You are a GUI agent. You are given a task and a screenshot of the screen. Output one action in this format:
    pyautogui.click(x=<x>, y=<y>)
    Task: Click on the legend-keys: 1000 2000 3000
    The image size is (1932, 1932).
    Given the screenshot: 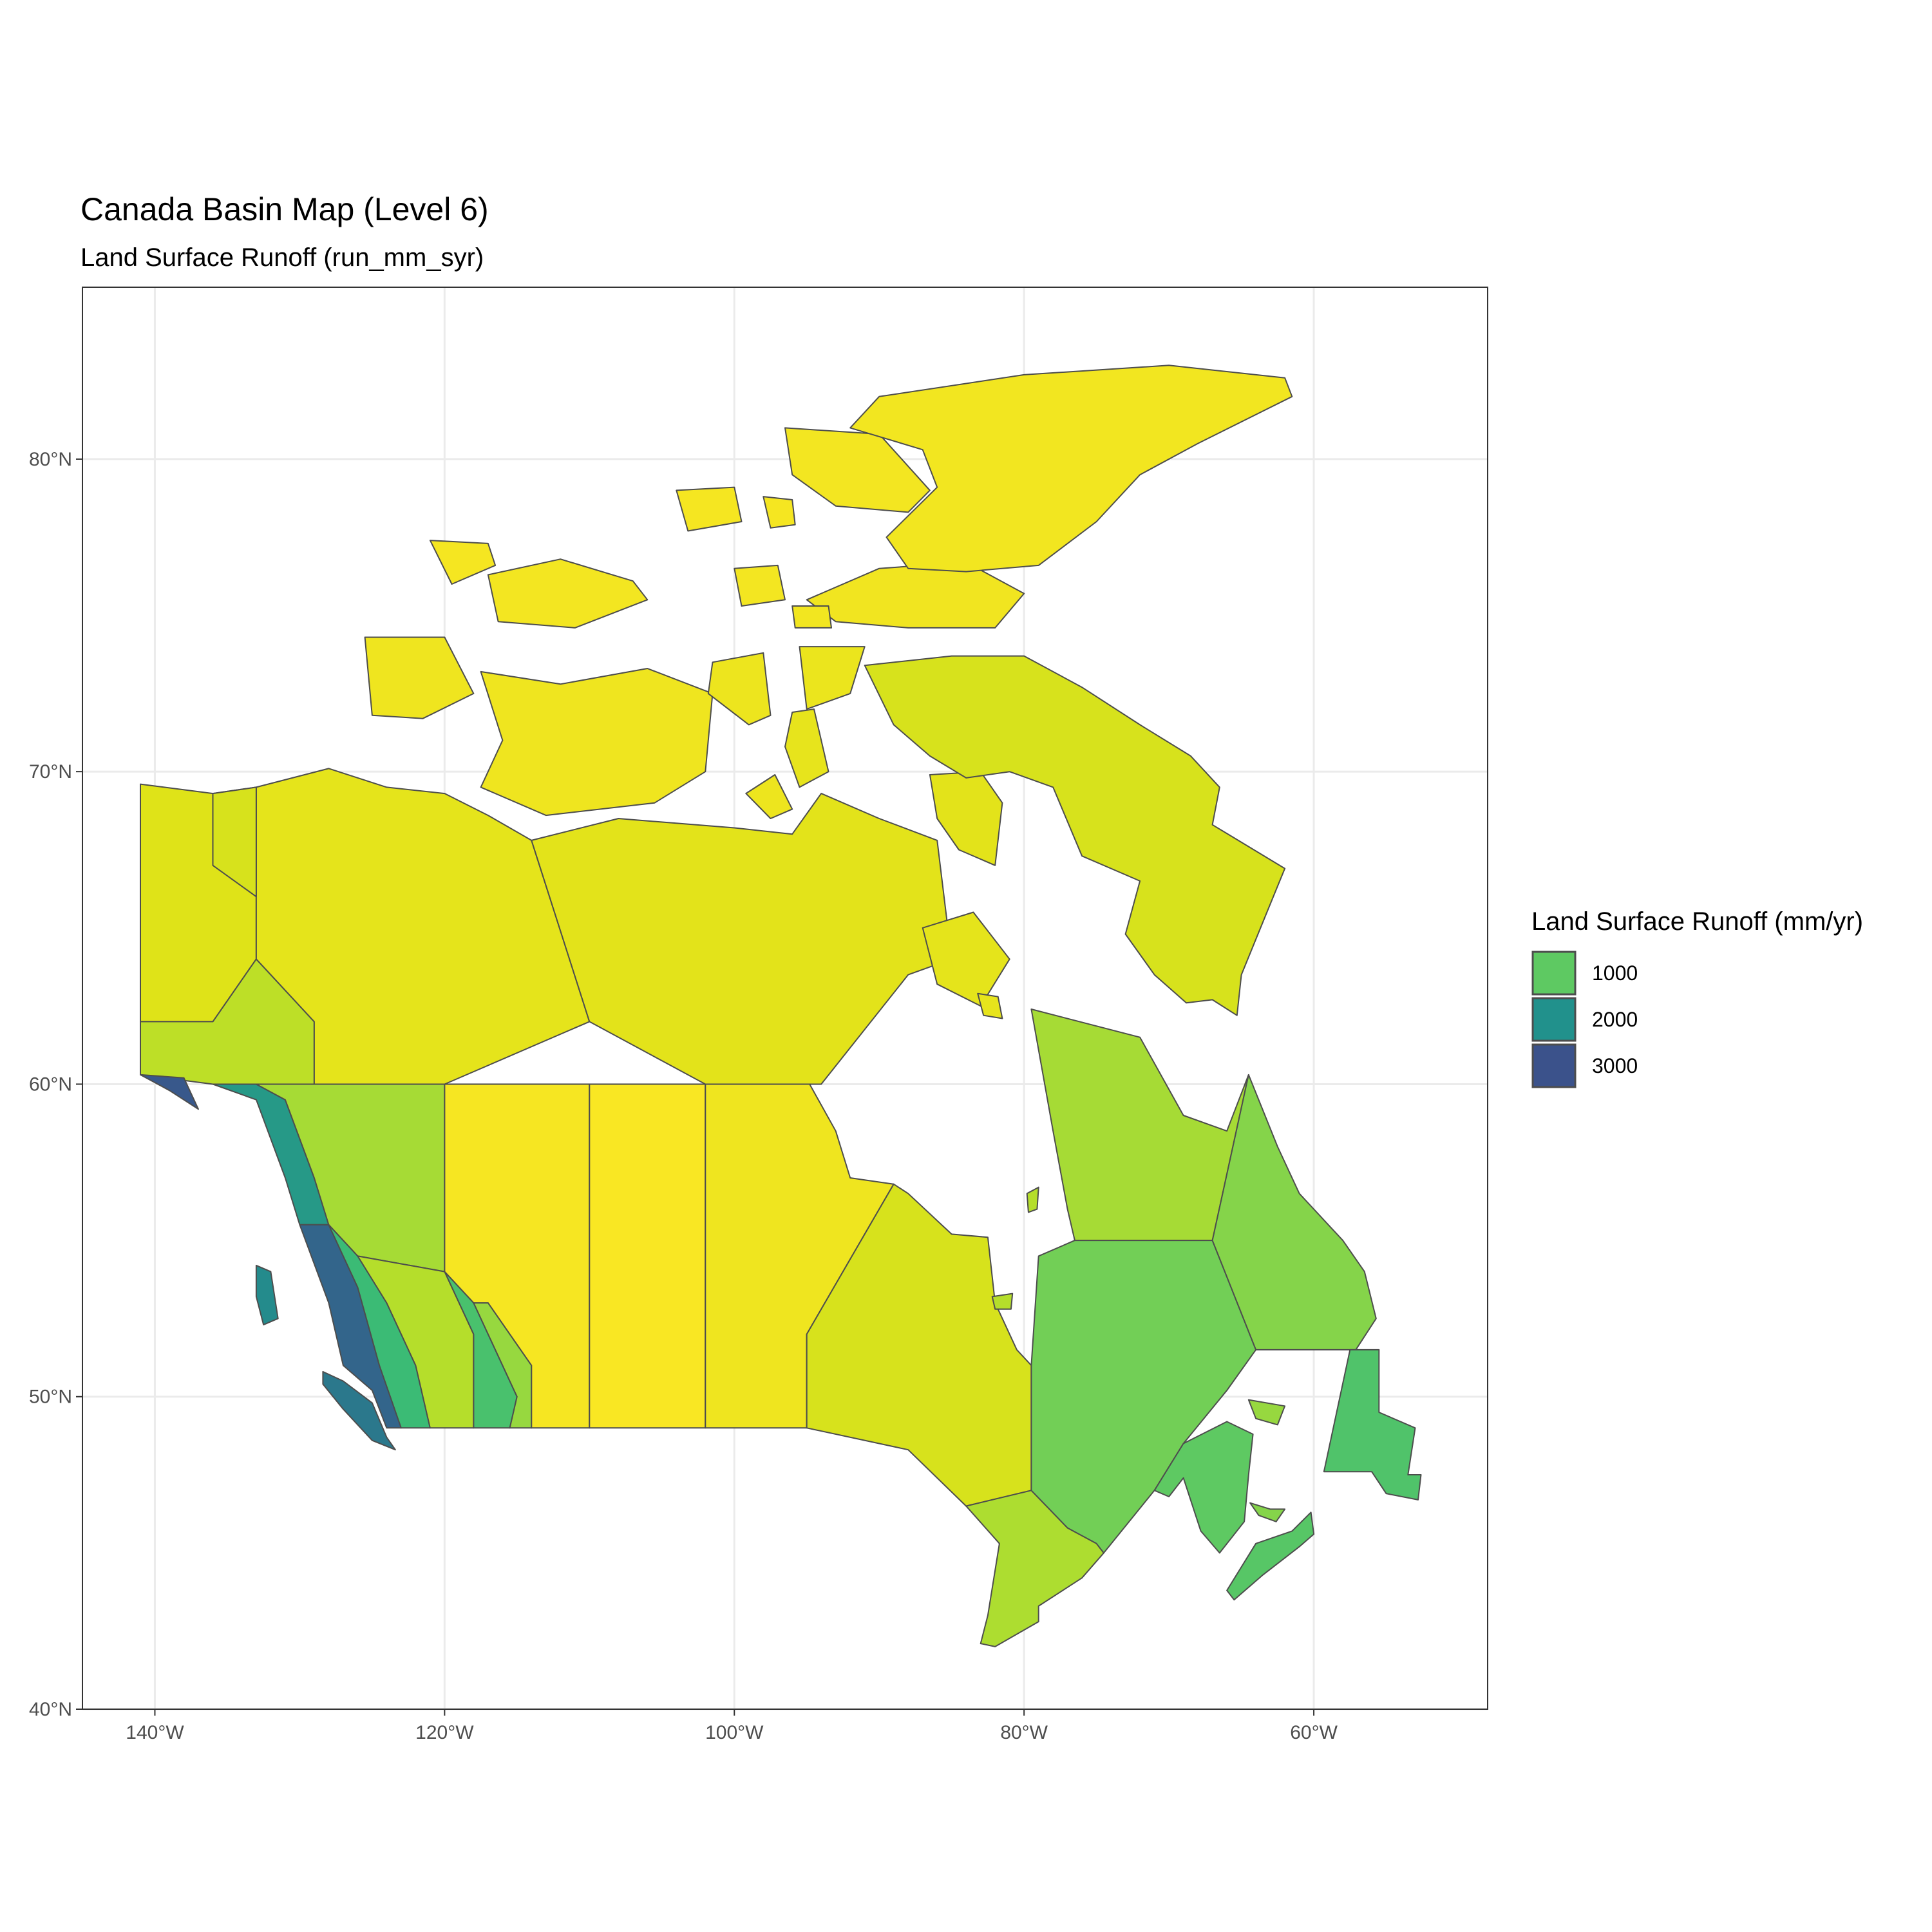 What is the action you would take?
    pyautogui.click(x=1585, y=1019)
    